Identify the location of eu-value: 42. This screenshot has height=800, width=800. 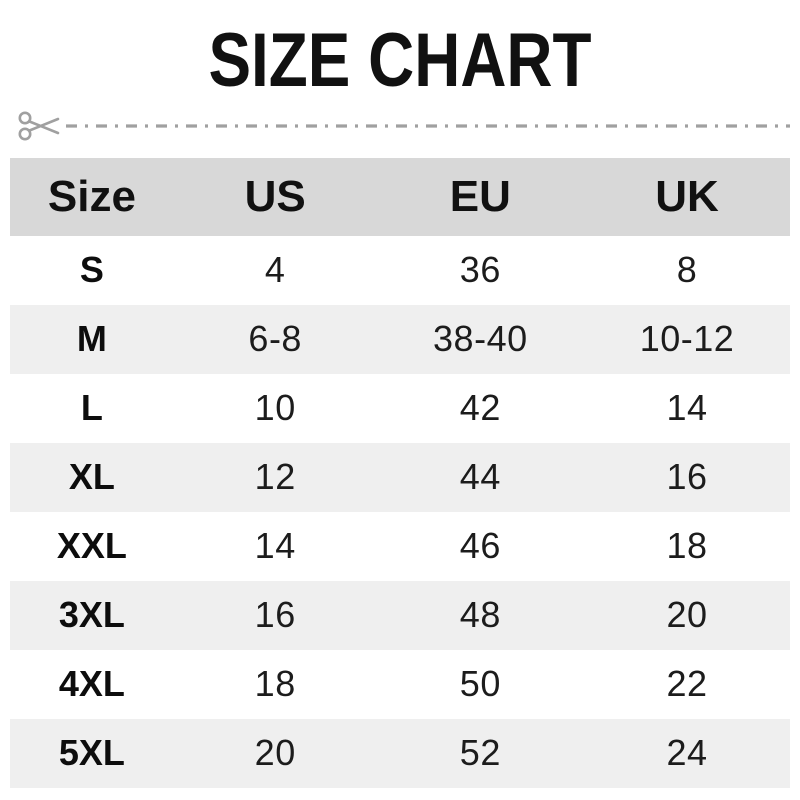
(480, 408).